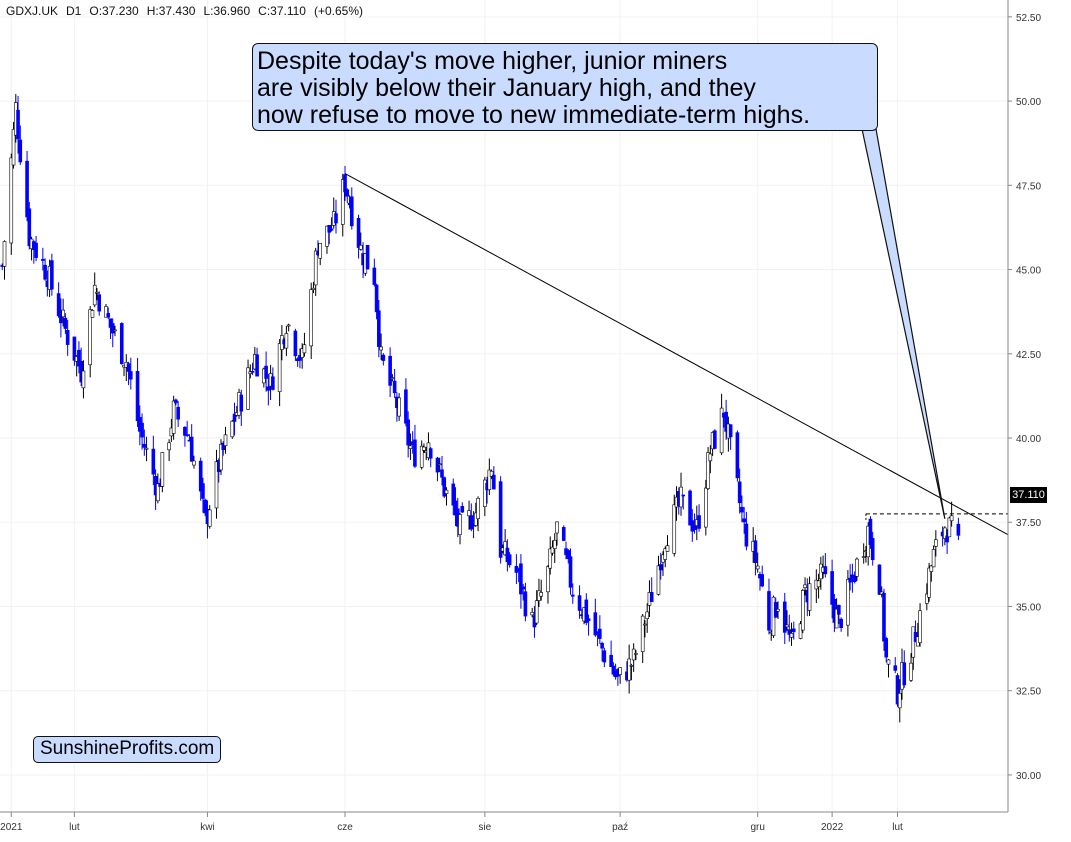  What do you see at coordinates (345, 827) in the screenshot?
I see `x-tick-label: cze` at bounding box center [345, 827].